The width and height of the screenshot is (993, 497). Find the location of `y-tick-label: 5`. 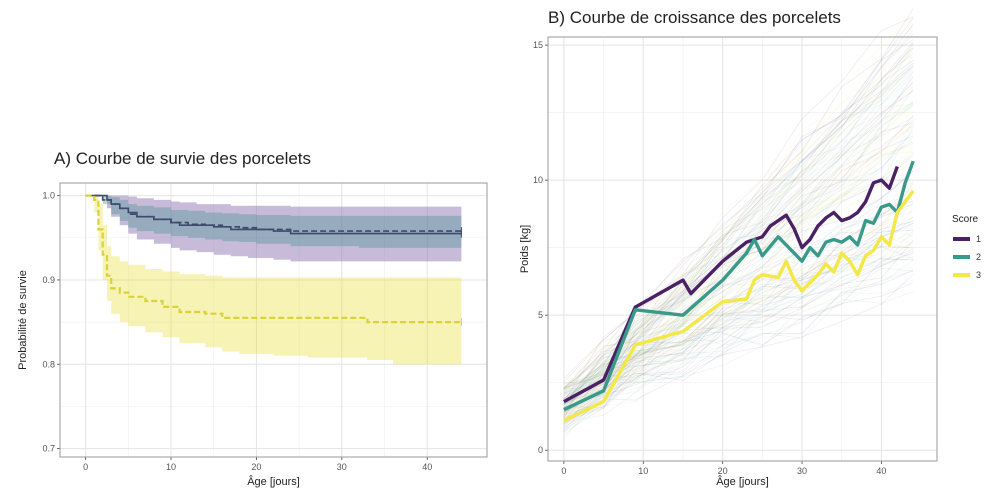

y-tick-label: 5 is located at coordinates (540, 315).